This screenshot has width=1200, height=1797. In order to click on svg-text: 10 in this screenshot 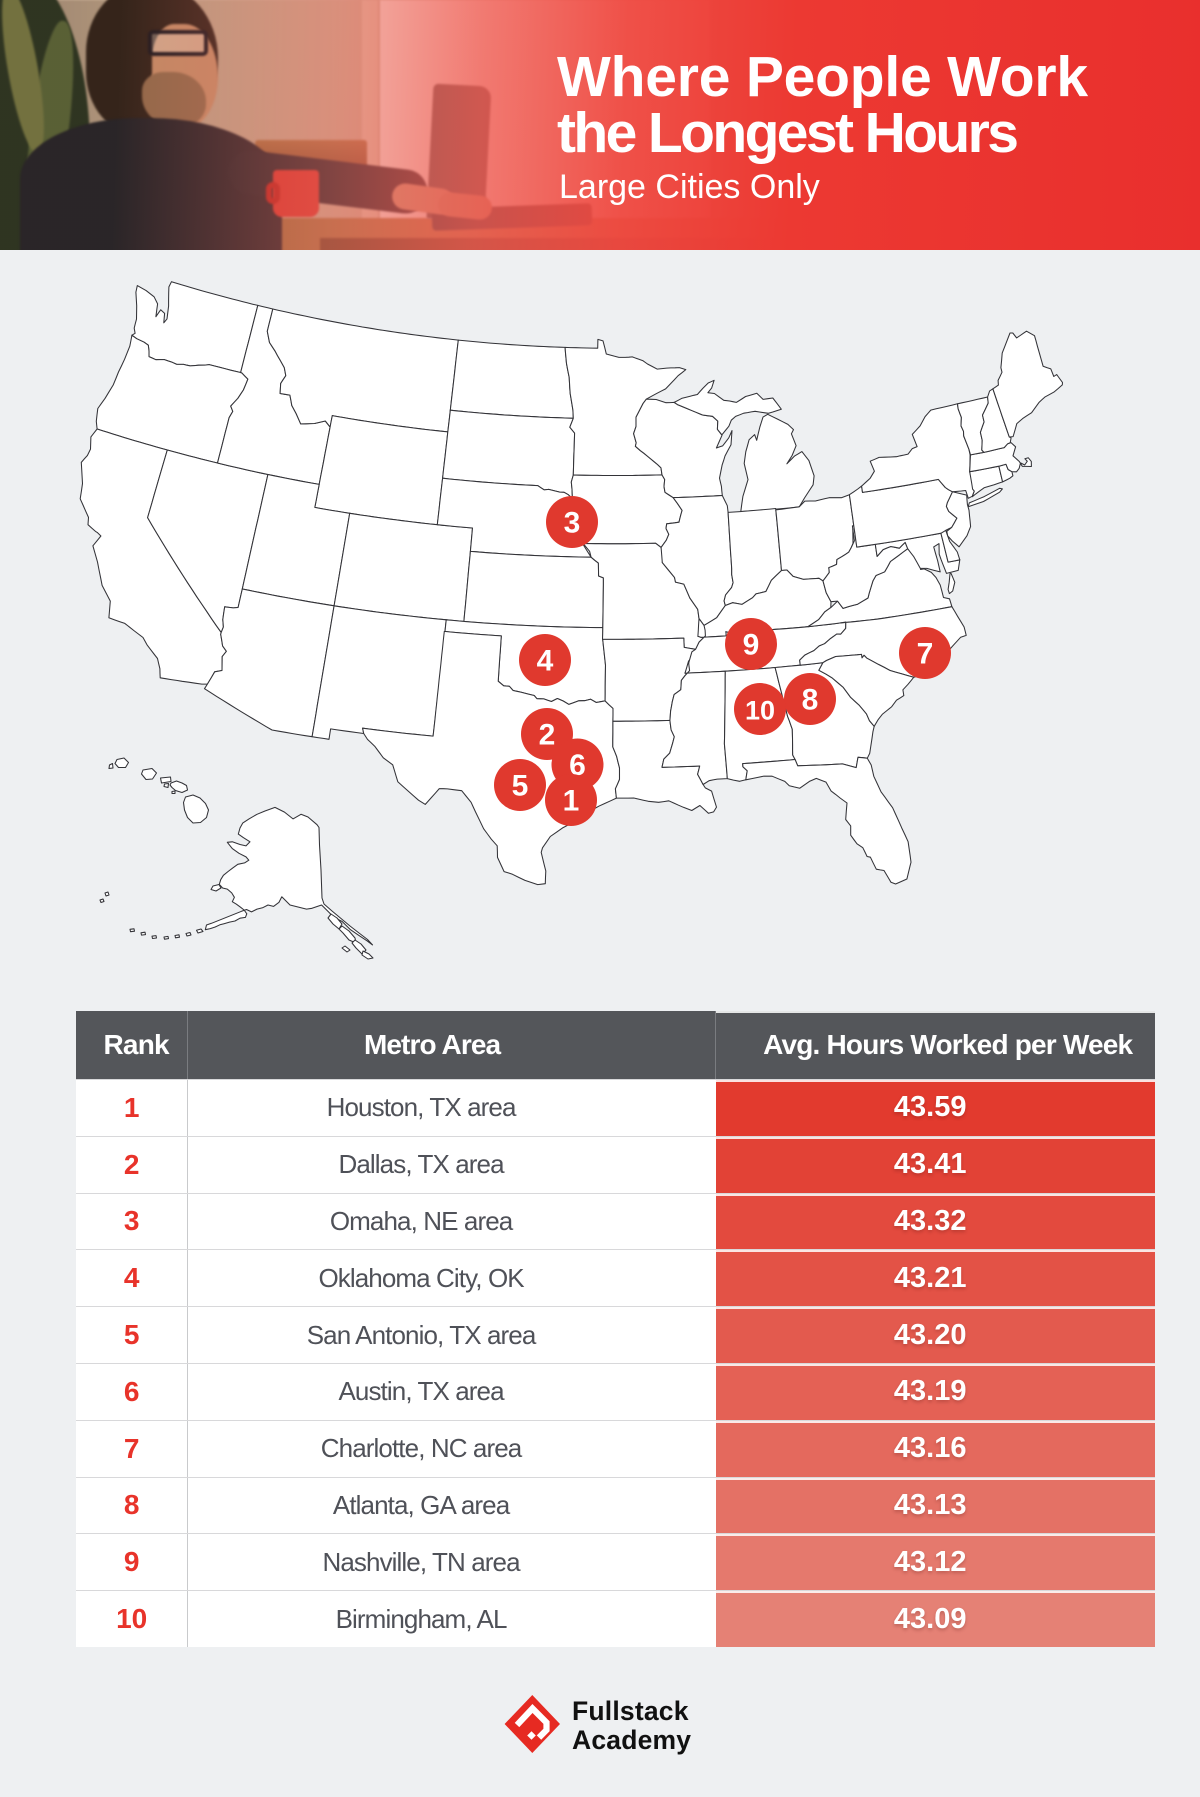, I will do `click(760, 711)`.